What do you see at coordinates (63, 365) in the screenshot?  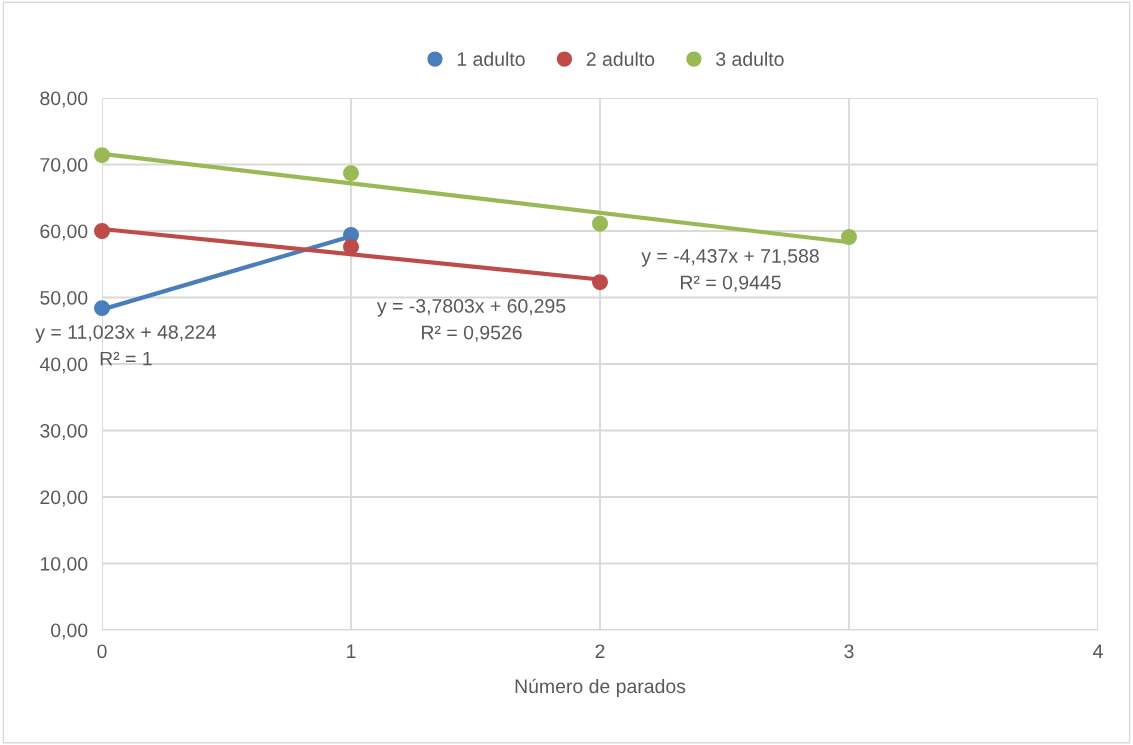 I see `y-tick-label: 40,00` at bounding box center [63, 365].